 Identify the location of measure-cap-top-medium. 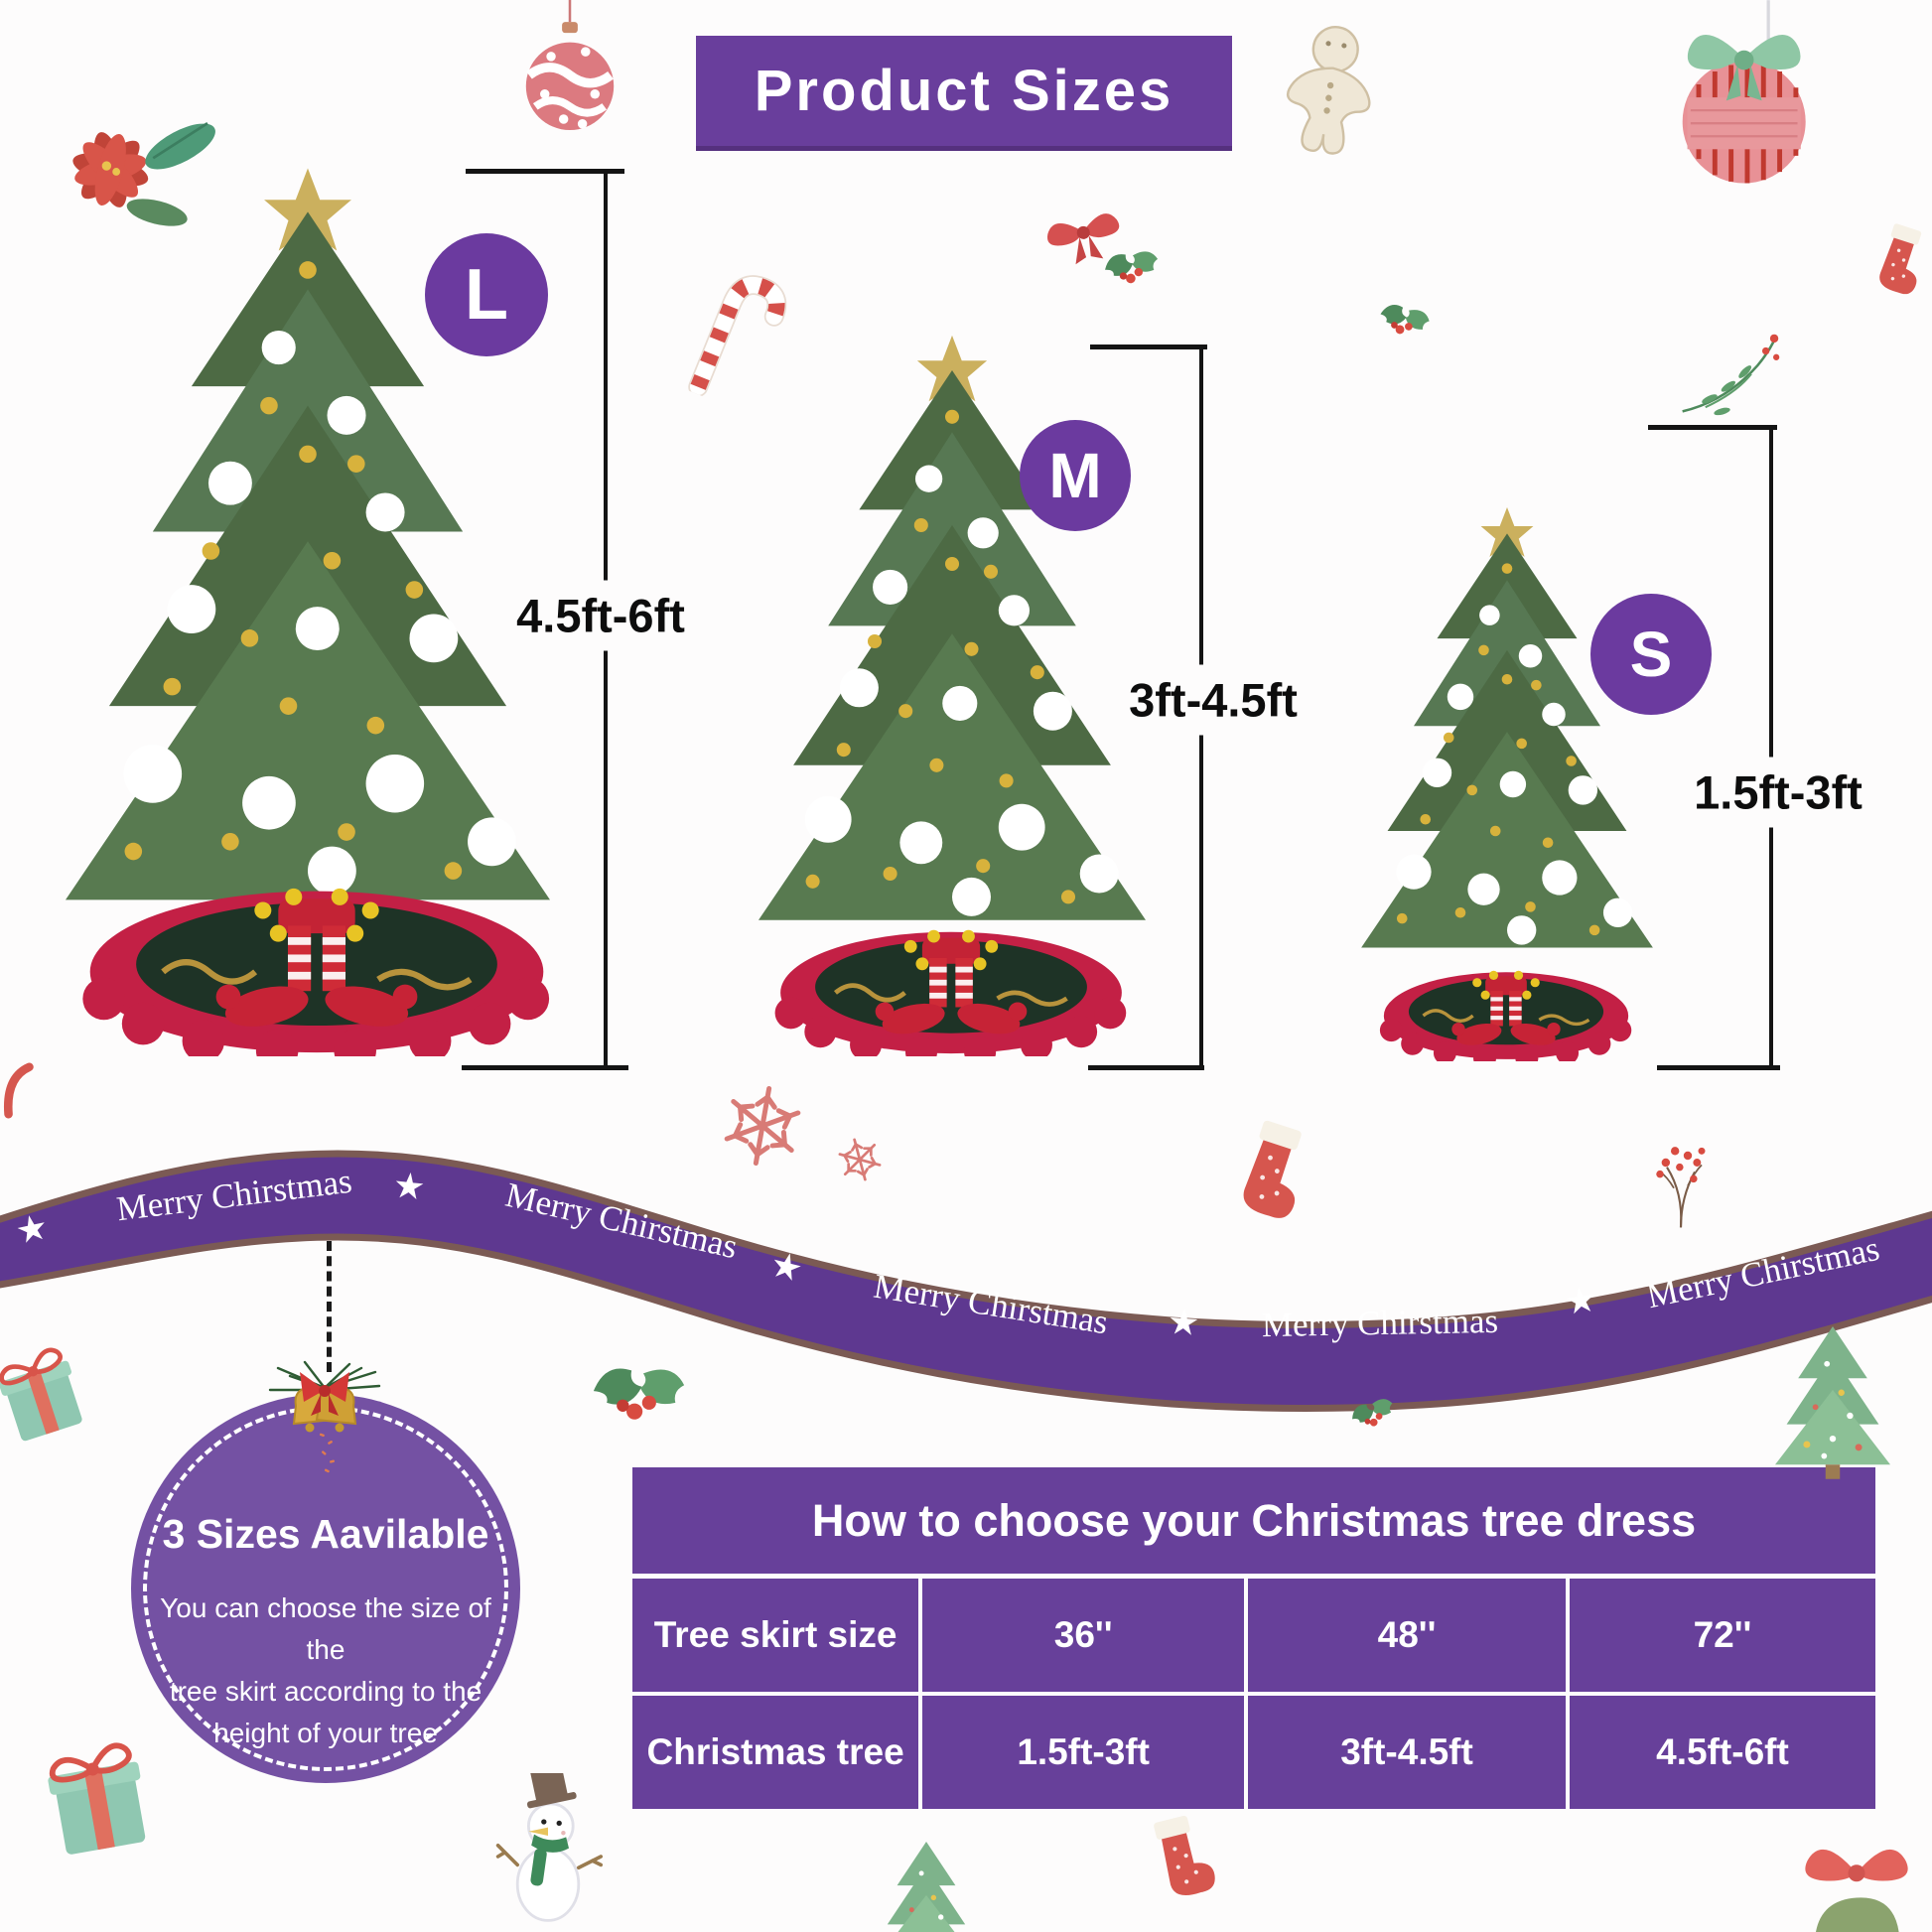
(1148, 347).